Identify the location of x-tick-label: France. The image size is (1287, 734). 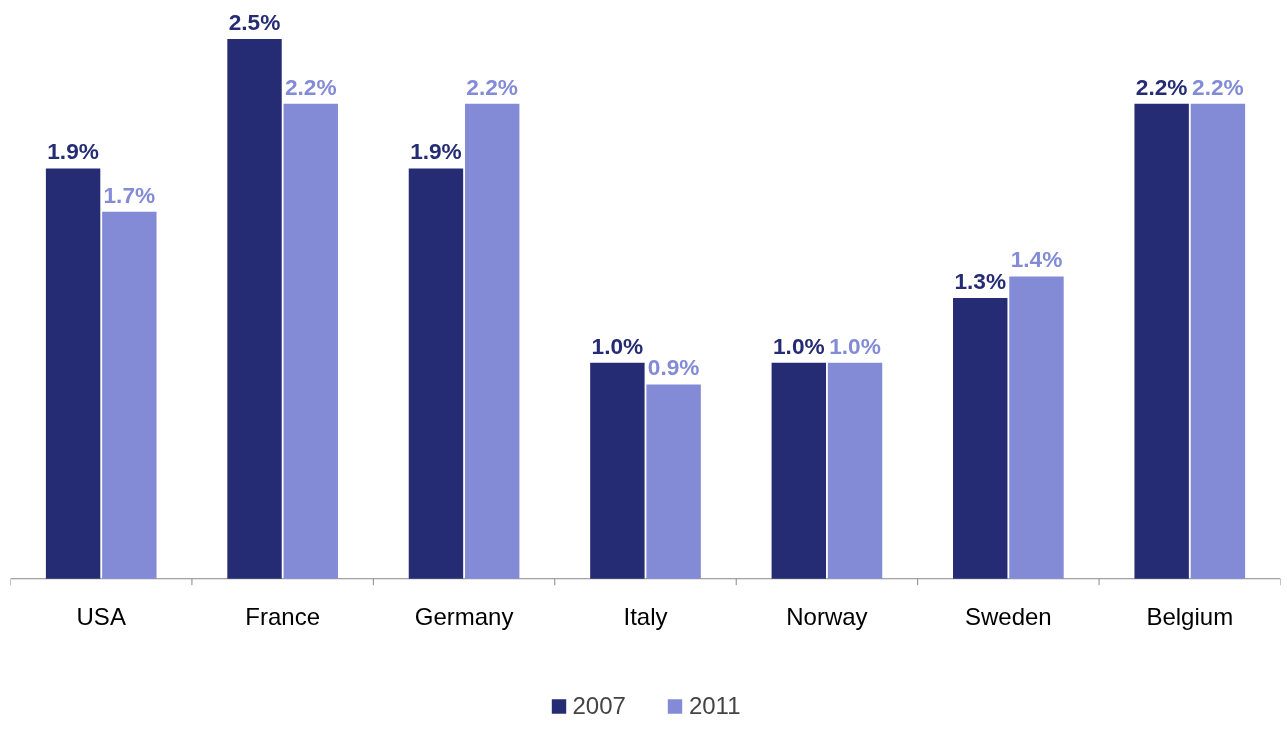
(282, 616).